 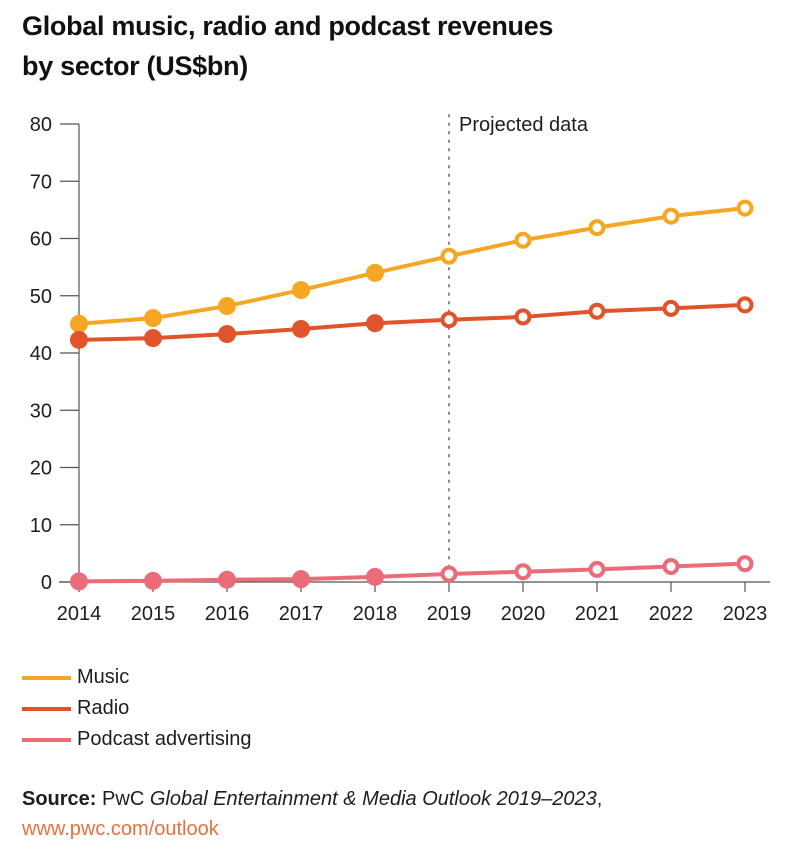 What do you see at coordinates (745, 614) in the screenshot?
I see `x-tick-label: 2023` at bounding box center [745, 614].